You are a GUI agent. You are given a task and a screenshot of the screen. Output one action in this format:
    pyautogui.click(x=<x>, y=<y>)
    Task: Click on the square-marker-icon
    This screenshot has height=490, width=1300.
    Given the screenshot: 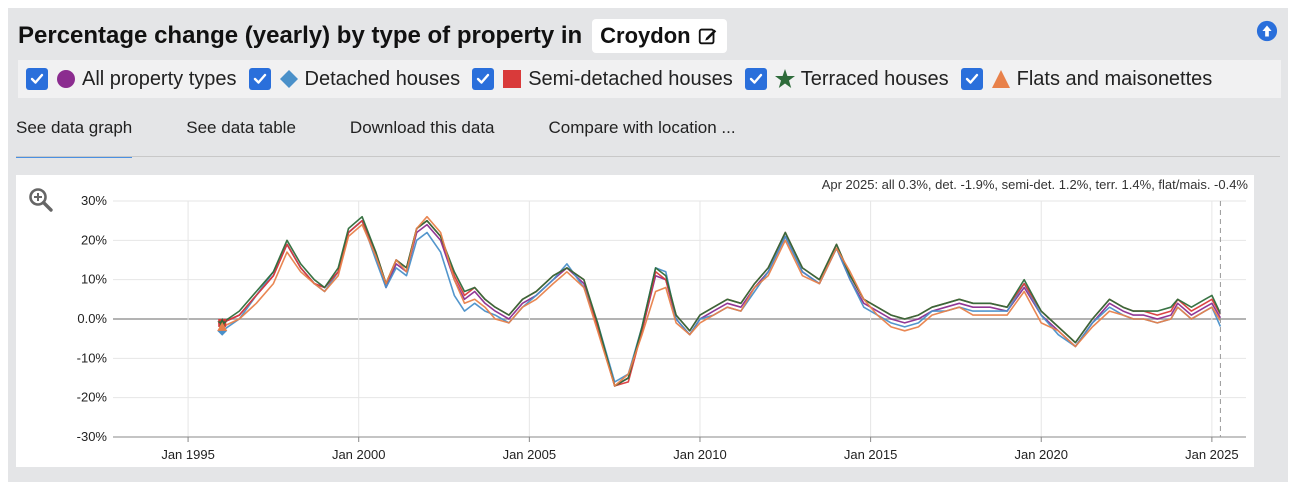 What is the action you would take?
    pyautogui.click(x=512, y=79)
    